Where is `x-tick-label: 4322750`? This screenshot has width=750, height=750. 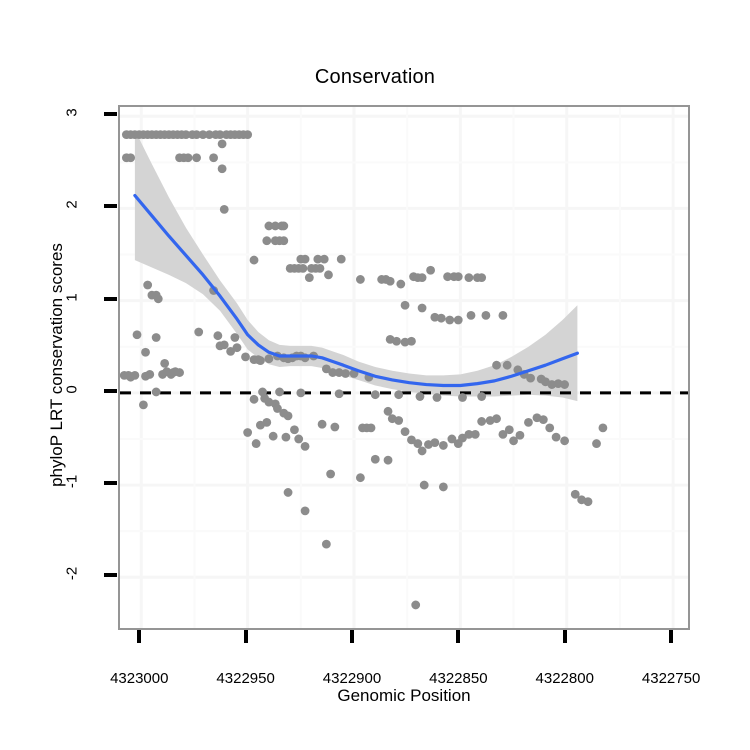 x-tick-label: 4322750 is located at coordinates (671, 678).